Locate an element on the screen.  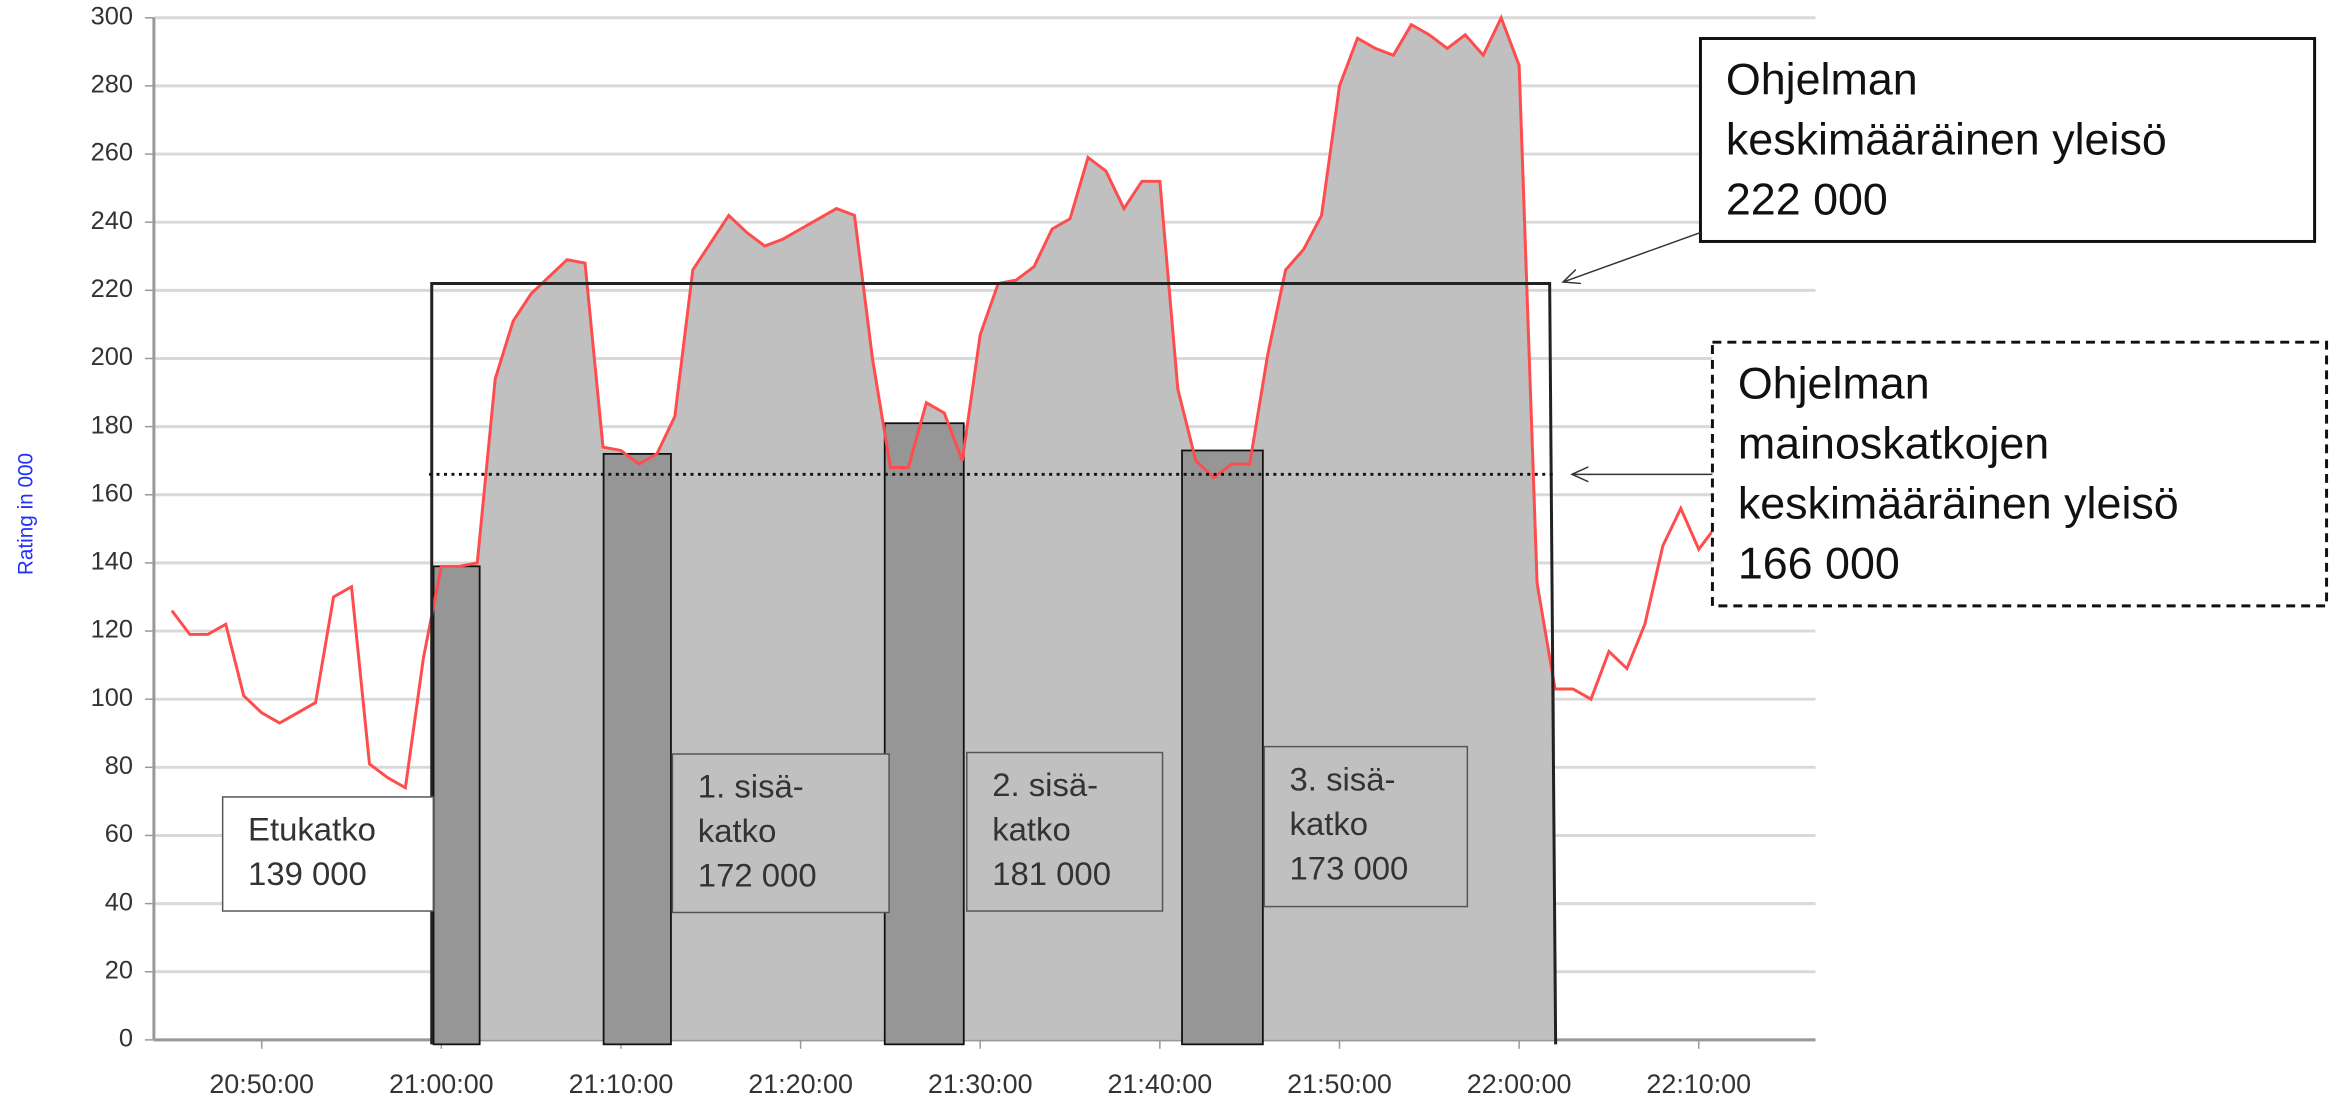
break-label: 3. sisä- is located at coordinates (1343, 779).